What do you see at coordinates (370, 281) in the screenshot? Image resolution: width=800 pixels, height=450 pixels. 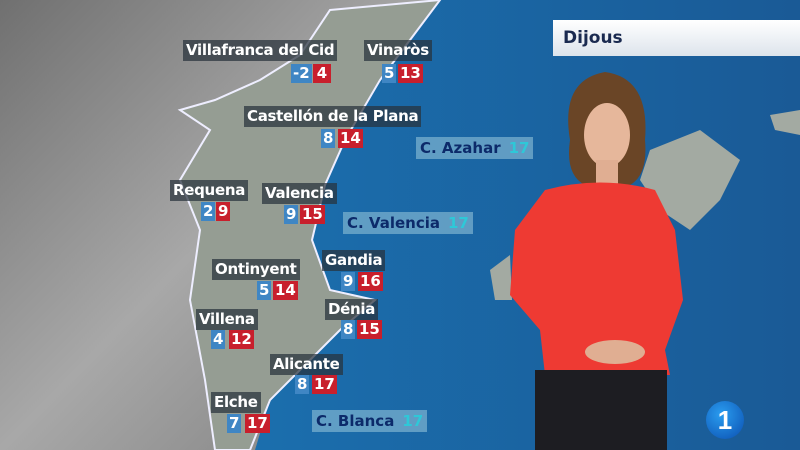 I see `max-temp: 16` at bounding box center [370, 281].